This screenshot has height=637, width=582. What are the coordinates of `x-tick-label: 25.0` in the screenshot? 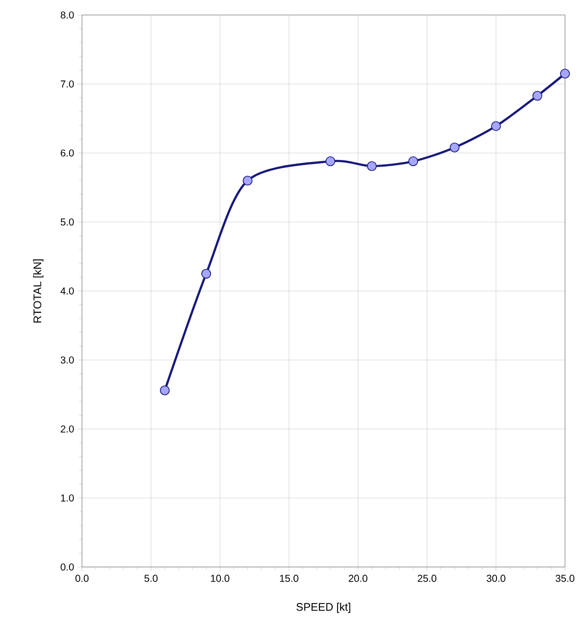 It's located at (427, 578).